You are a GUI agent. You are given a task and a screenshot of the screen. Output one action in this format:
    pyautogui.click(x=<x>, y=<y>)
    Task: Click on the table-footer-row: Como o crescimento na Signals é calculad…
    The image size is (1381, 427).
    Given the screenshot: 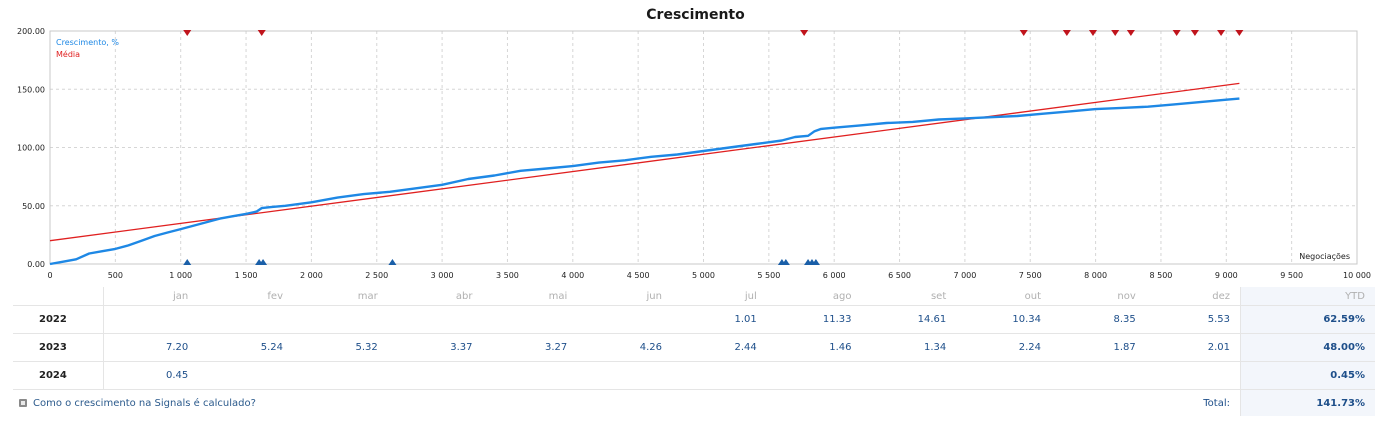 What is the action you would take?
    pyautogui.click(x=694, y=403)
    